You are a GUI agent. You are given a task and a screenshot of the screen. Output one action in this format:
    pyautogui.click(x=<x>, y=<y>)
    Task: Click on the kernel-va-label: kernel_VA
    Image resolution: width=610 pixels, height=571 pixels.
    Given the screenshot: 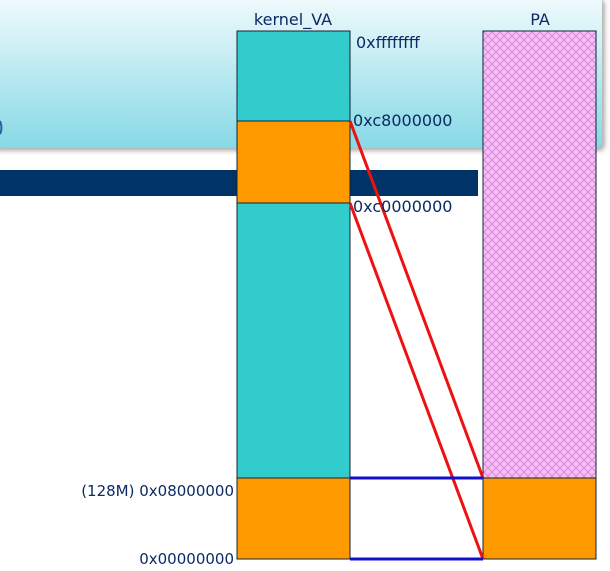 What is the action you would take?
    pyautogui.click(x=293, y=20)
    